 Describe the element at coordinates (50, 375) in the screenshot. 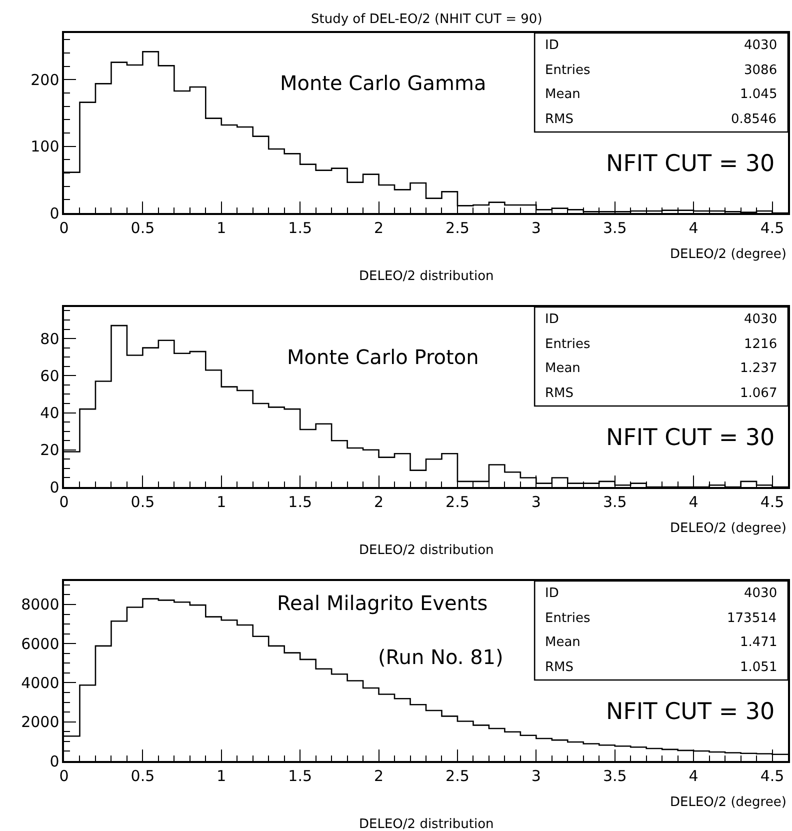

I see `y-tick-label: 60` at that location.